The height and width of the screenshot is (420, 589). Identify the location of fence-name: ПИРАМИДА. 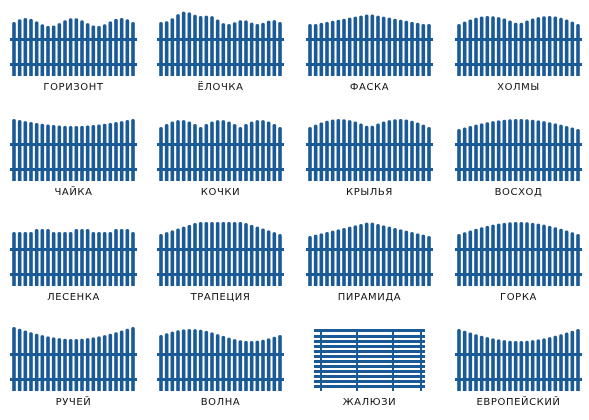
(369, 297).